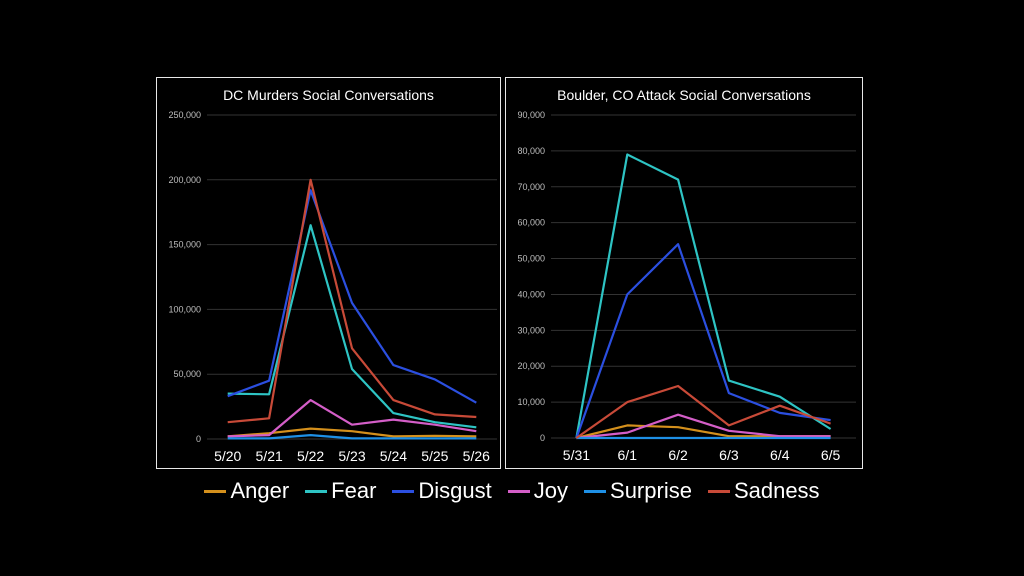 The image size is (1024, 576). I want to click on legend-item-joy: Joy, so click(538, 491).